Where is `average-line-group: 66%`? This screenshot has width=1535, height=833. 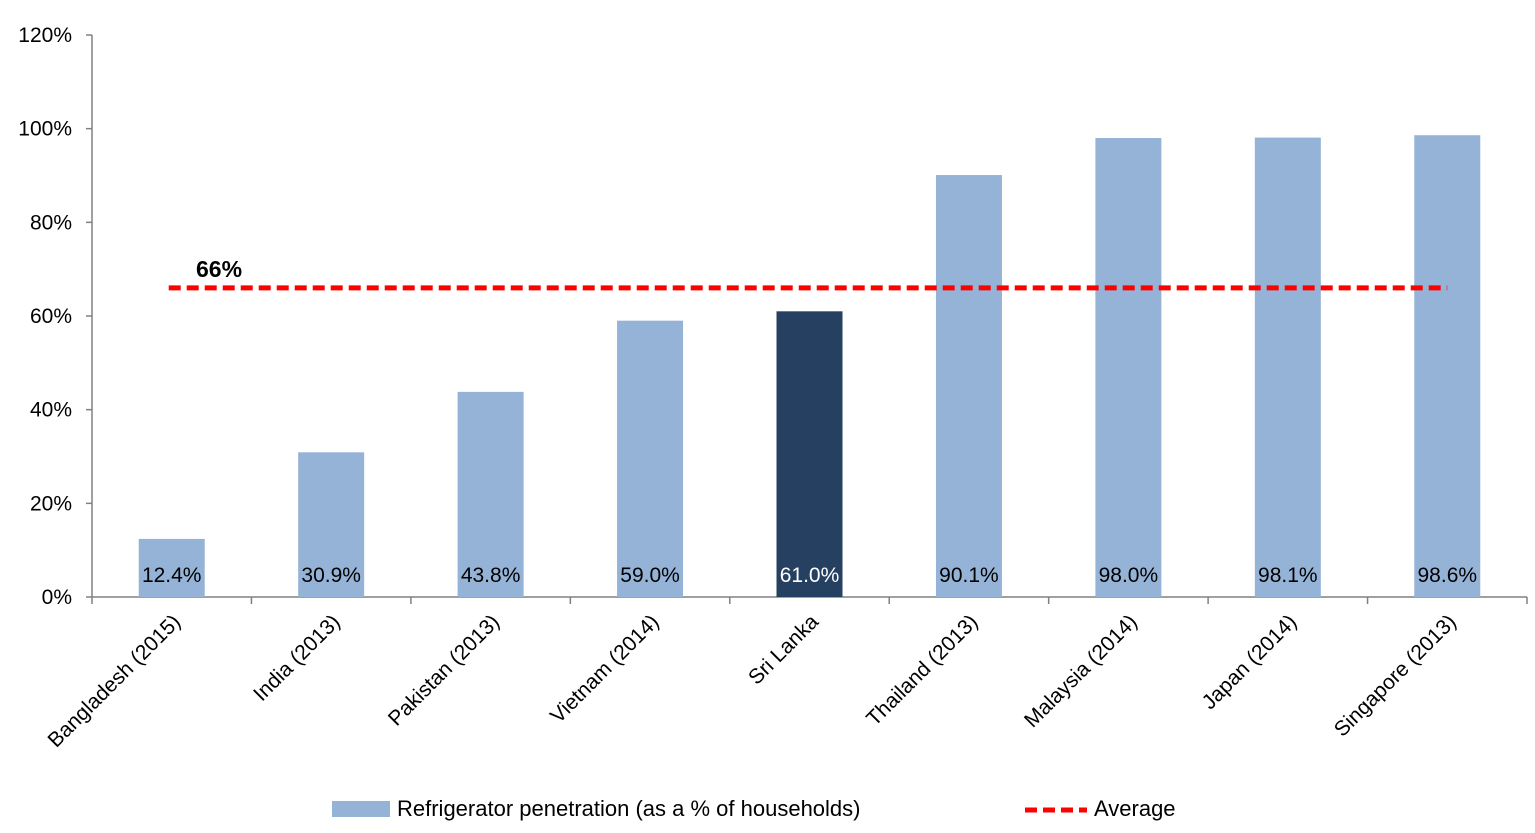
average-line-group: 66% is located at coordinates (808, 273).